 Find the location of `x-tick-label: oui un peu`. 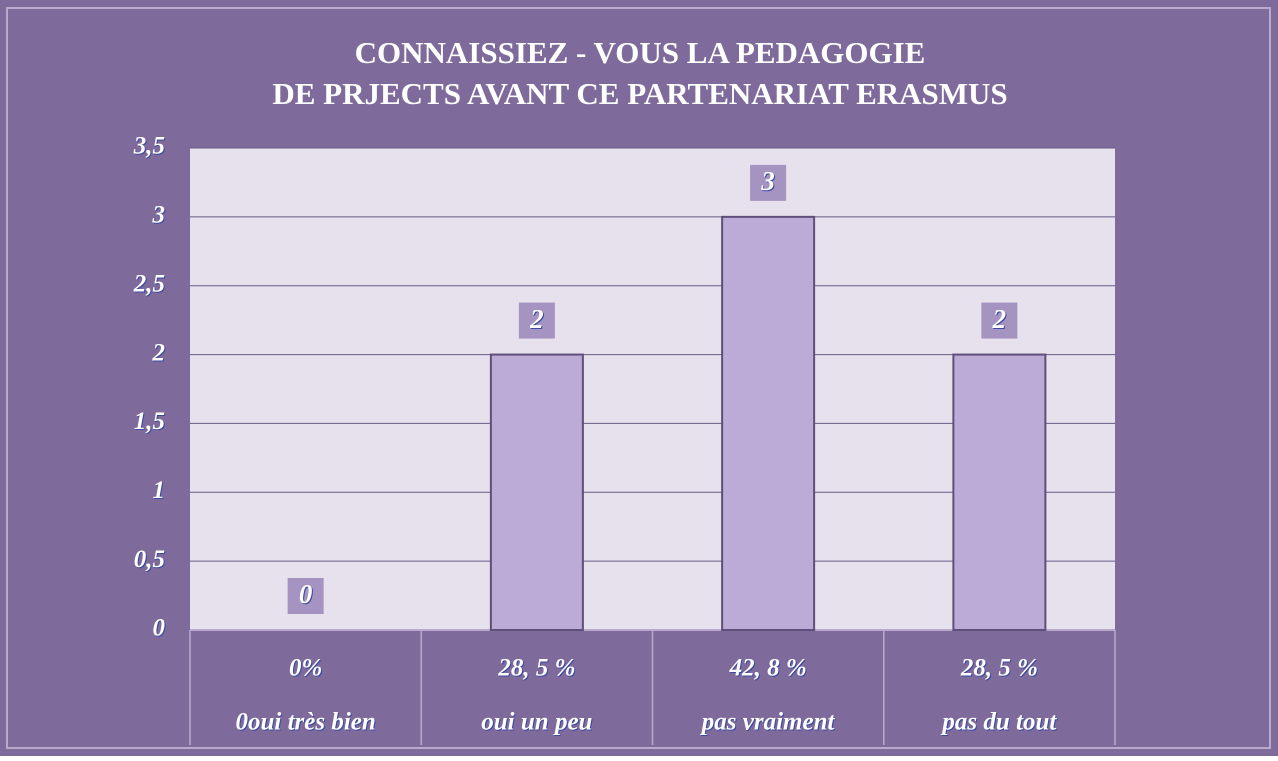

x-tick-label: oui un peu is located at coordinates (536, 722).